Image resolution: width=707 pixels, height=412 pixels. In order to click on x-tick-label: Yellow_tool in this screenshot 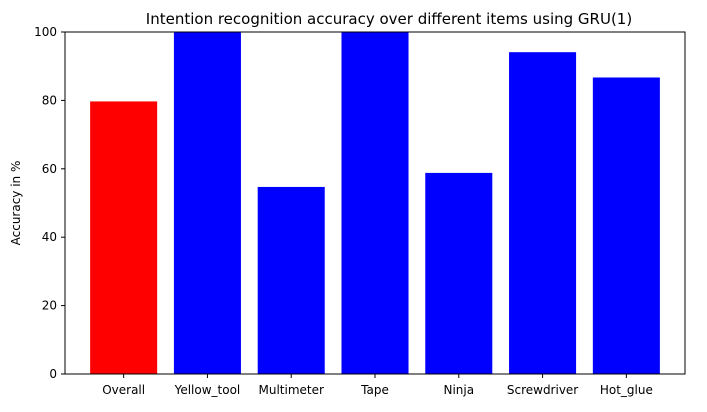, I will do `click(207, 390)`.